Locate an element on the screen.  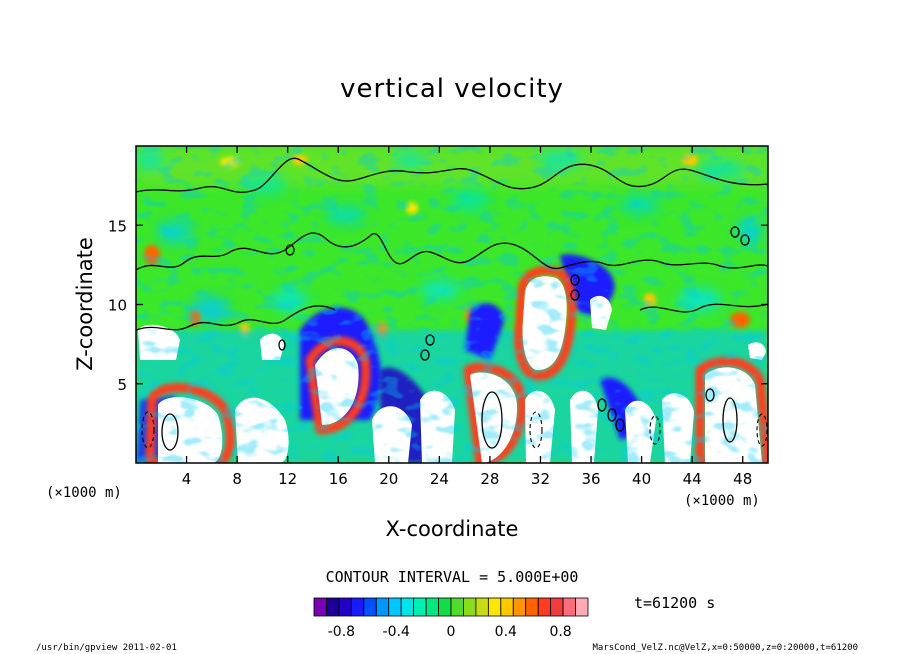
x-tick-label: 28 is located at coordinates (489, 479).